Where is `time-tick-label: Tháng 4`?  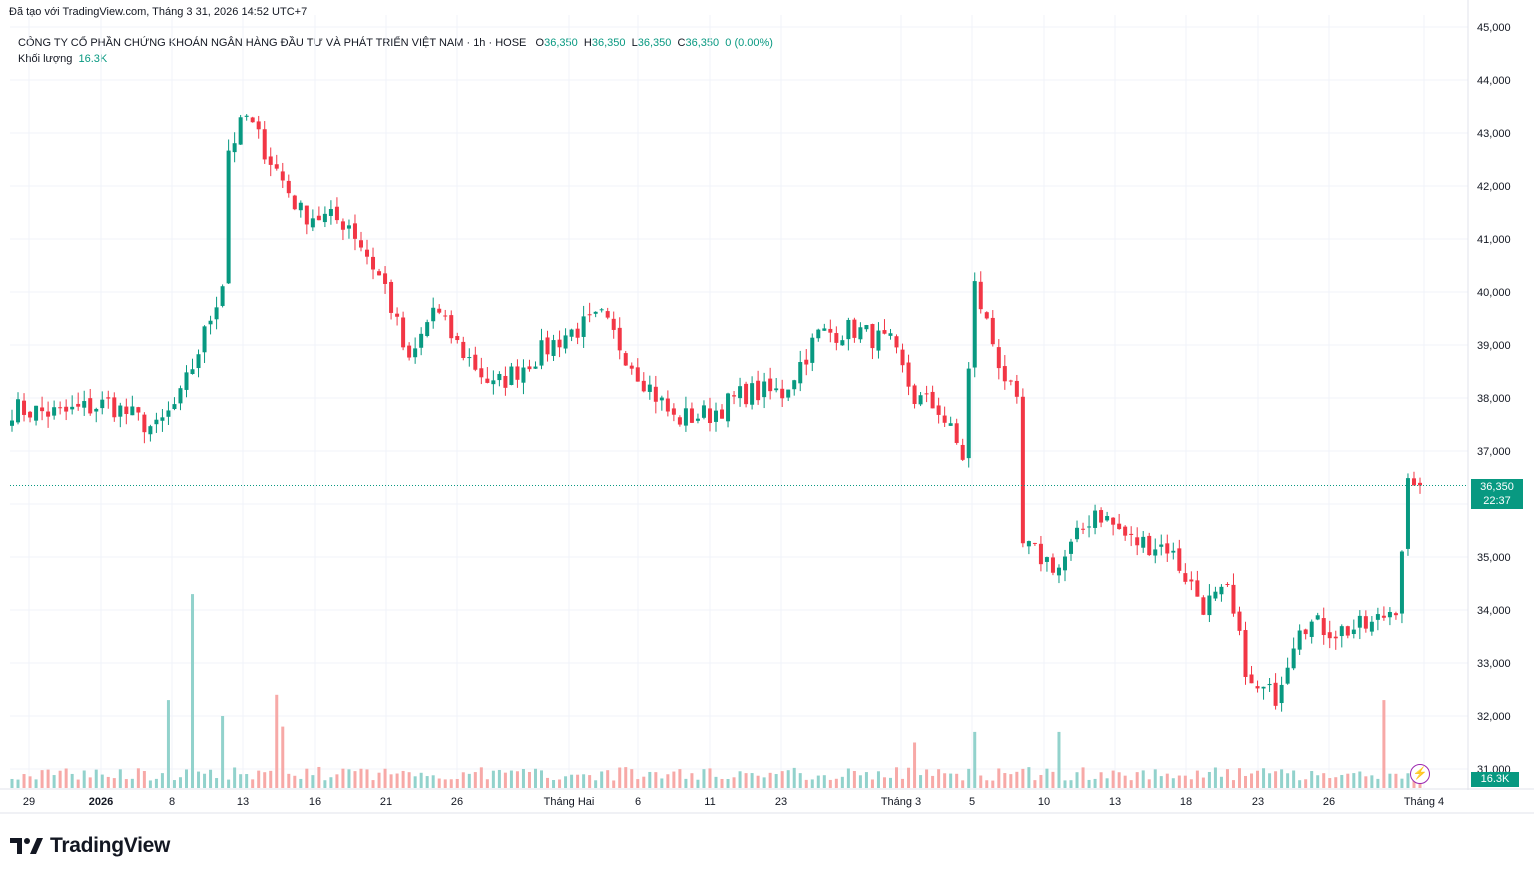 time-tick-label: Tháng 4 is located at coordinates (1424, 802).